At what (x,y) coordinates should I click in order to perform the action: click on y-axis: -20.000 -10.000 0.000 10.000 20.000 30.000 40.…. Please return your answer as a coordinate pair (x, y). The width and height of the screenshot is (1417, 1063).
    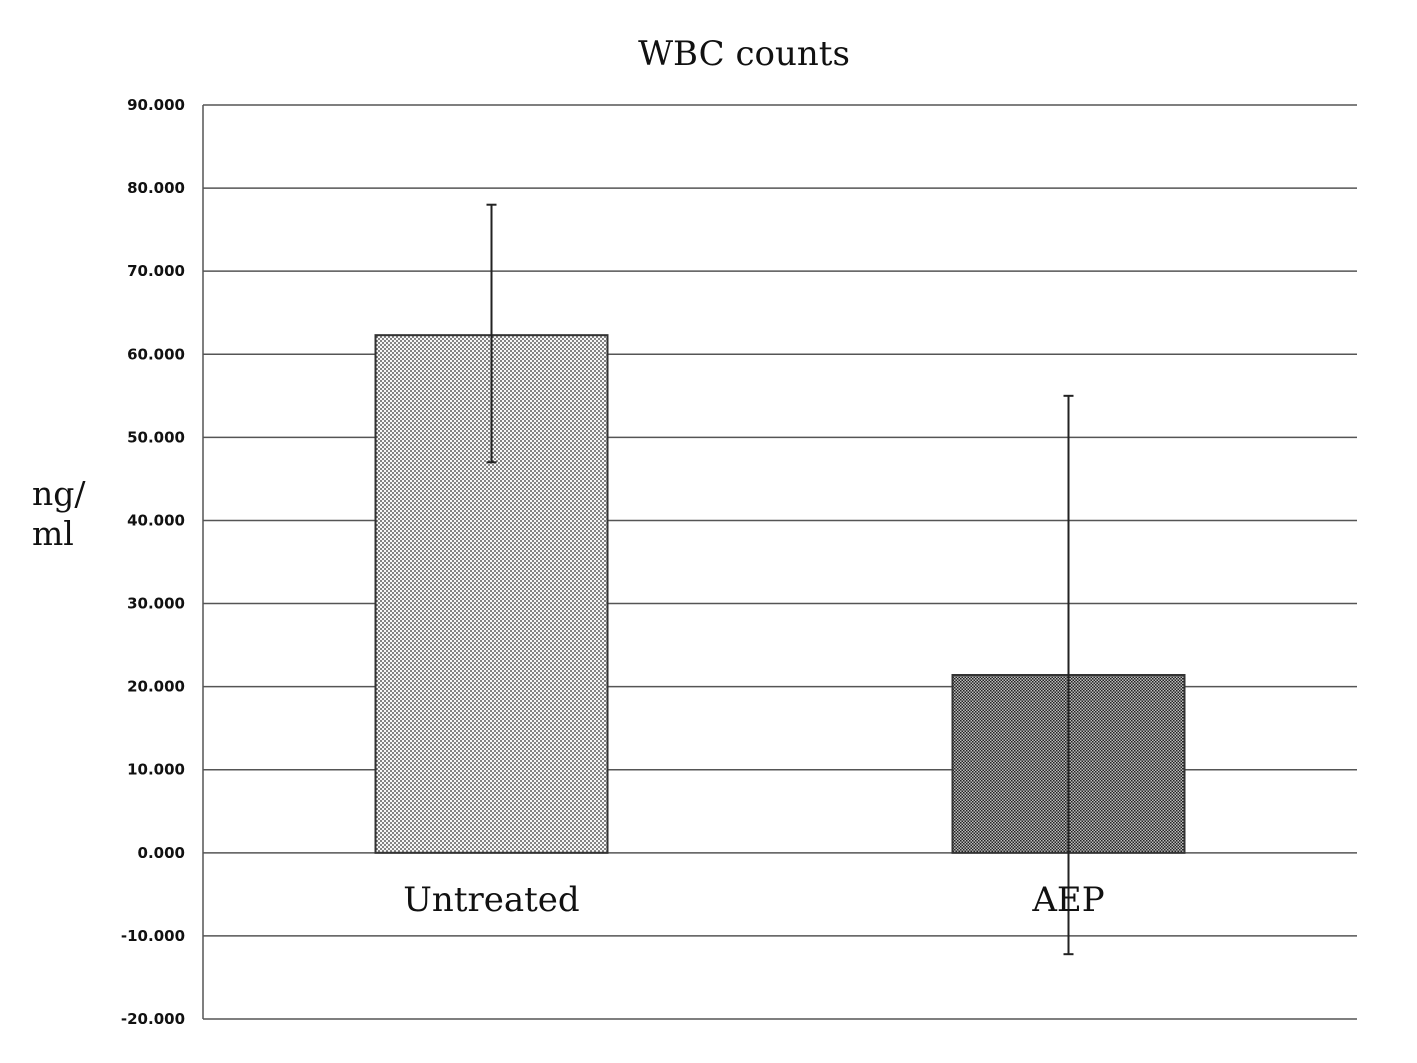
    Looking at the image, I should click on (162, 562).